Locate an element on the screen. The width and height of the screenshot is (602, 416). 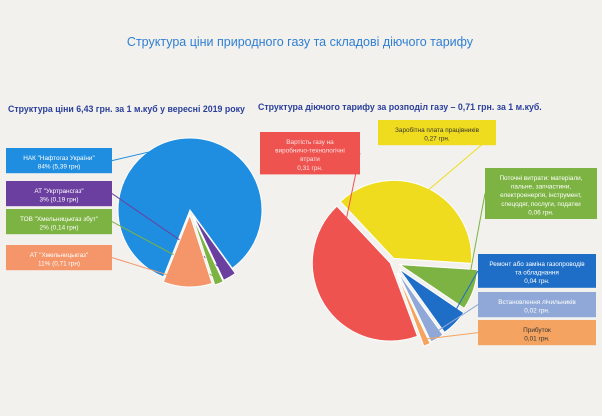
chart1-data-label-1: АТ "Укртрансгаз" 3% (0,19 грн) is located at coordinates (58, 196).